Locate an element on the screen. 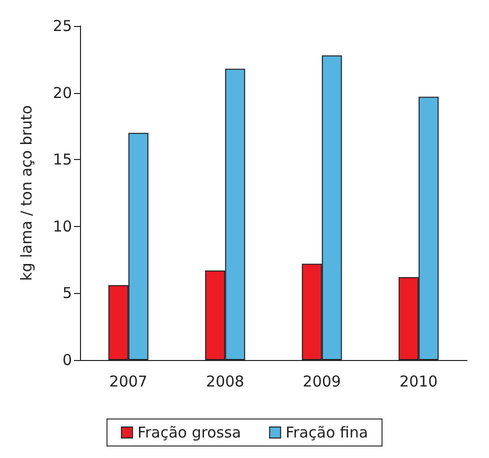  y-tick-label: 0 is located at coordinates (67, 360).